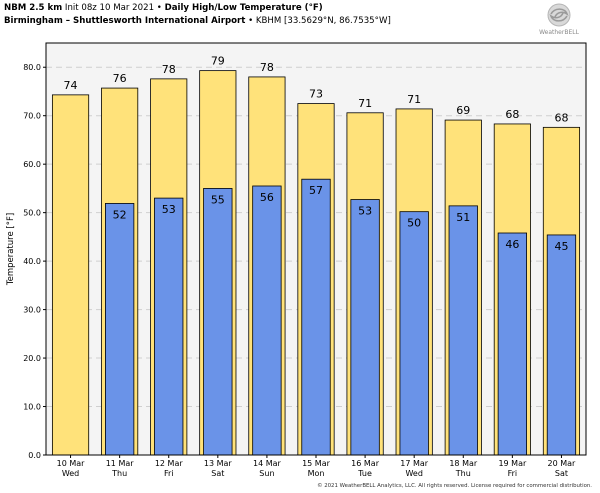 The width and height of the screenshot is (600, 493). I want to click on logo-text: WeatherBELL, so click(559, 32).